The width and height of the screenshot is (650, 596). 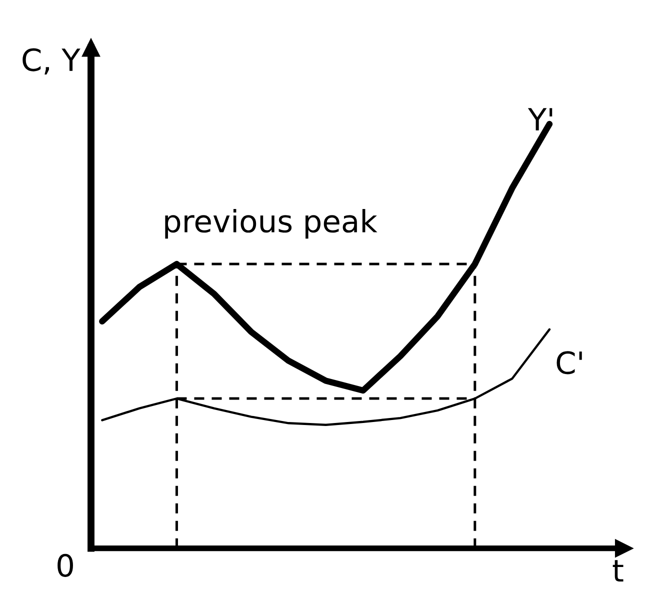 I want to click on y-axis-title: C, Y, so click(x=51, y=61).